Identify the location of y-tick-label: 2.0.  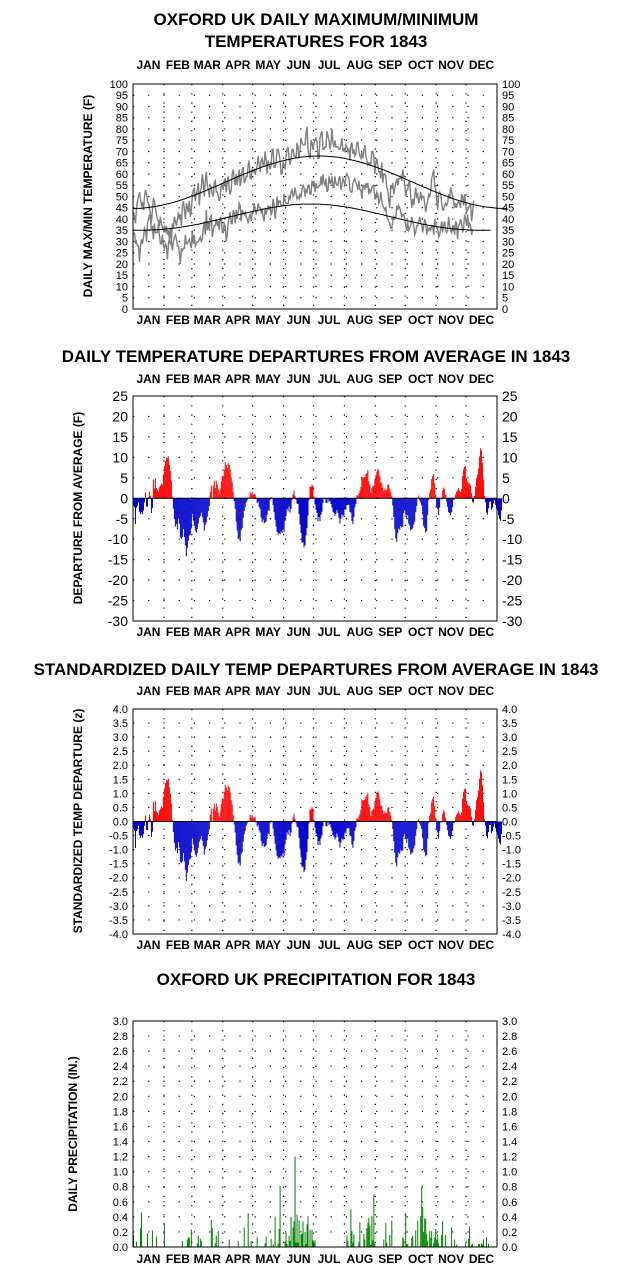
(509, 1097).